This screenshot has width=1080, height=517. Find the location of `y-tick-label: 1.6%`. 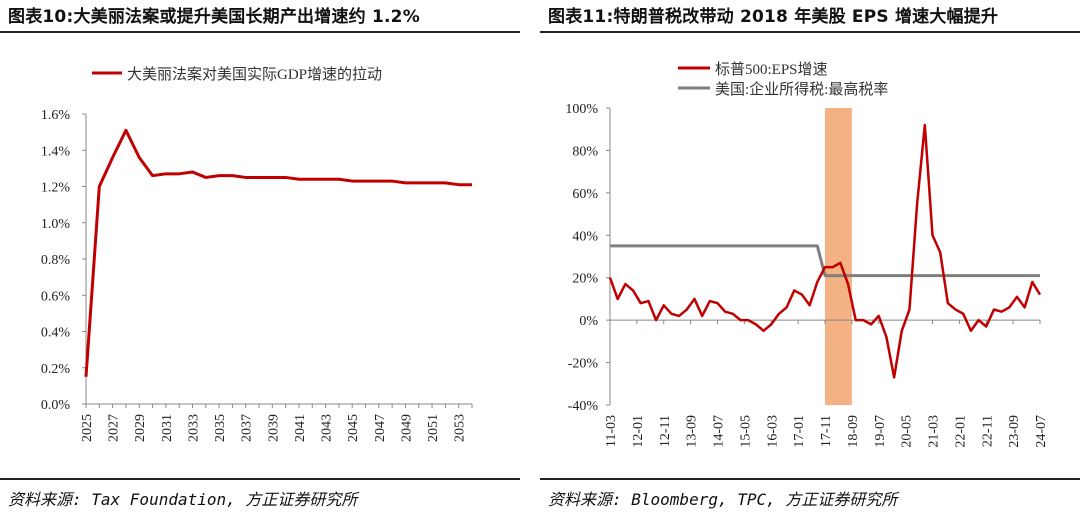

y-tick-label: 1.6% is located at coordinates (56, 115).